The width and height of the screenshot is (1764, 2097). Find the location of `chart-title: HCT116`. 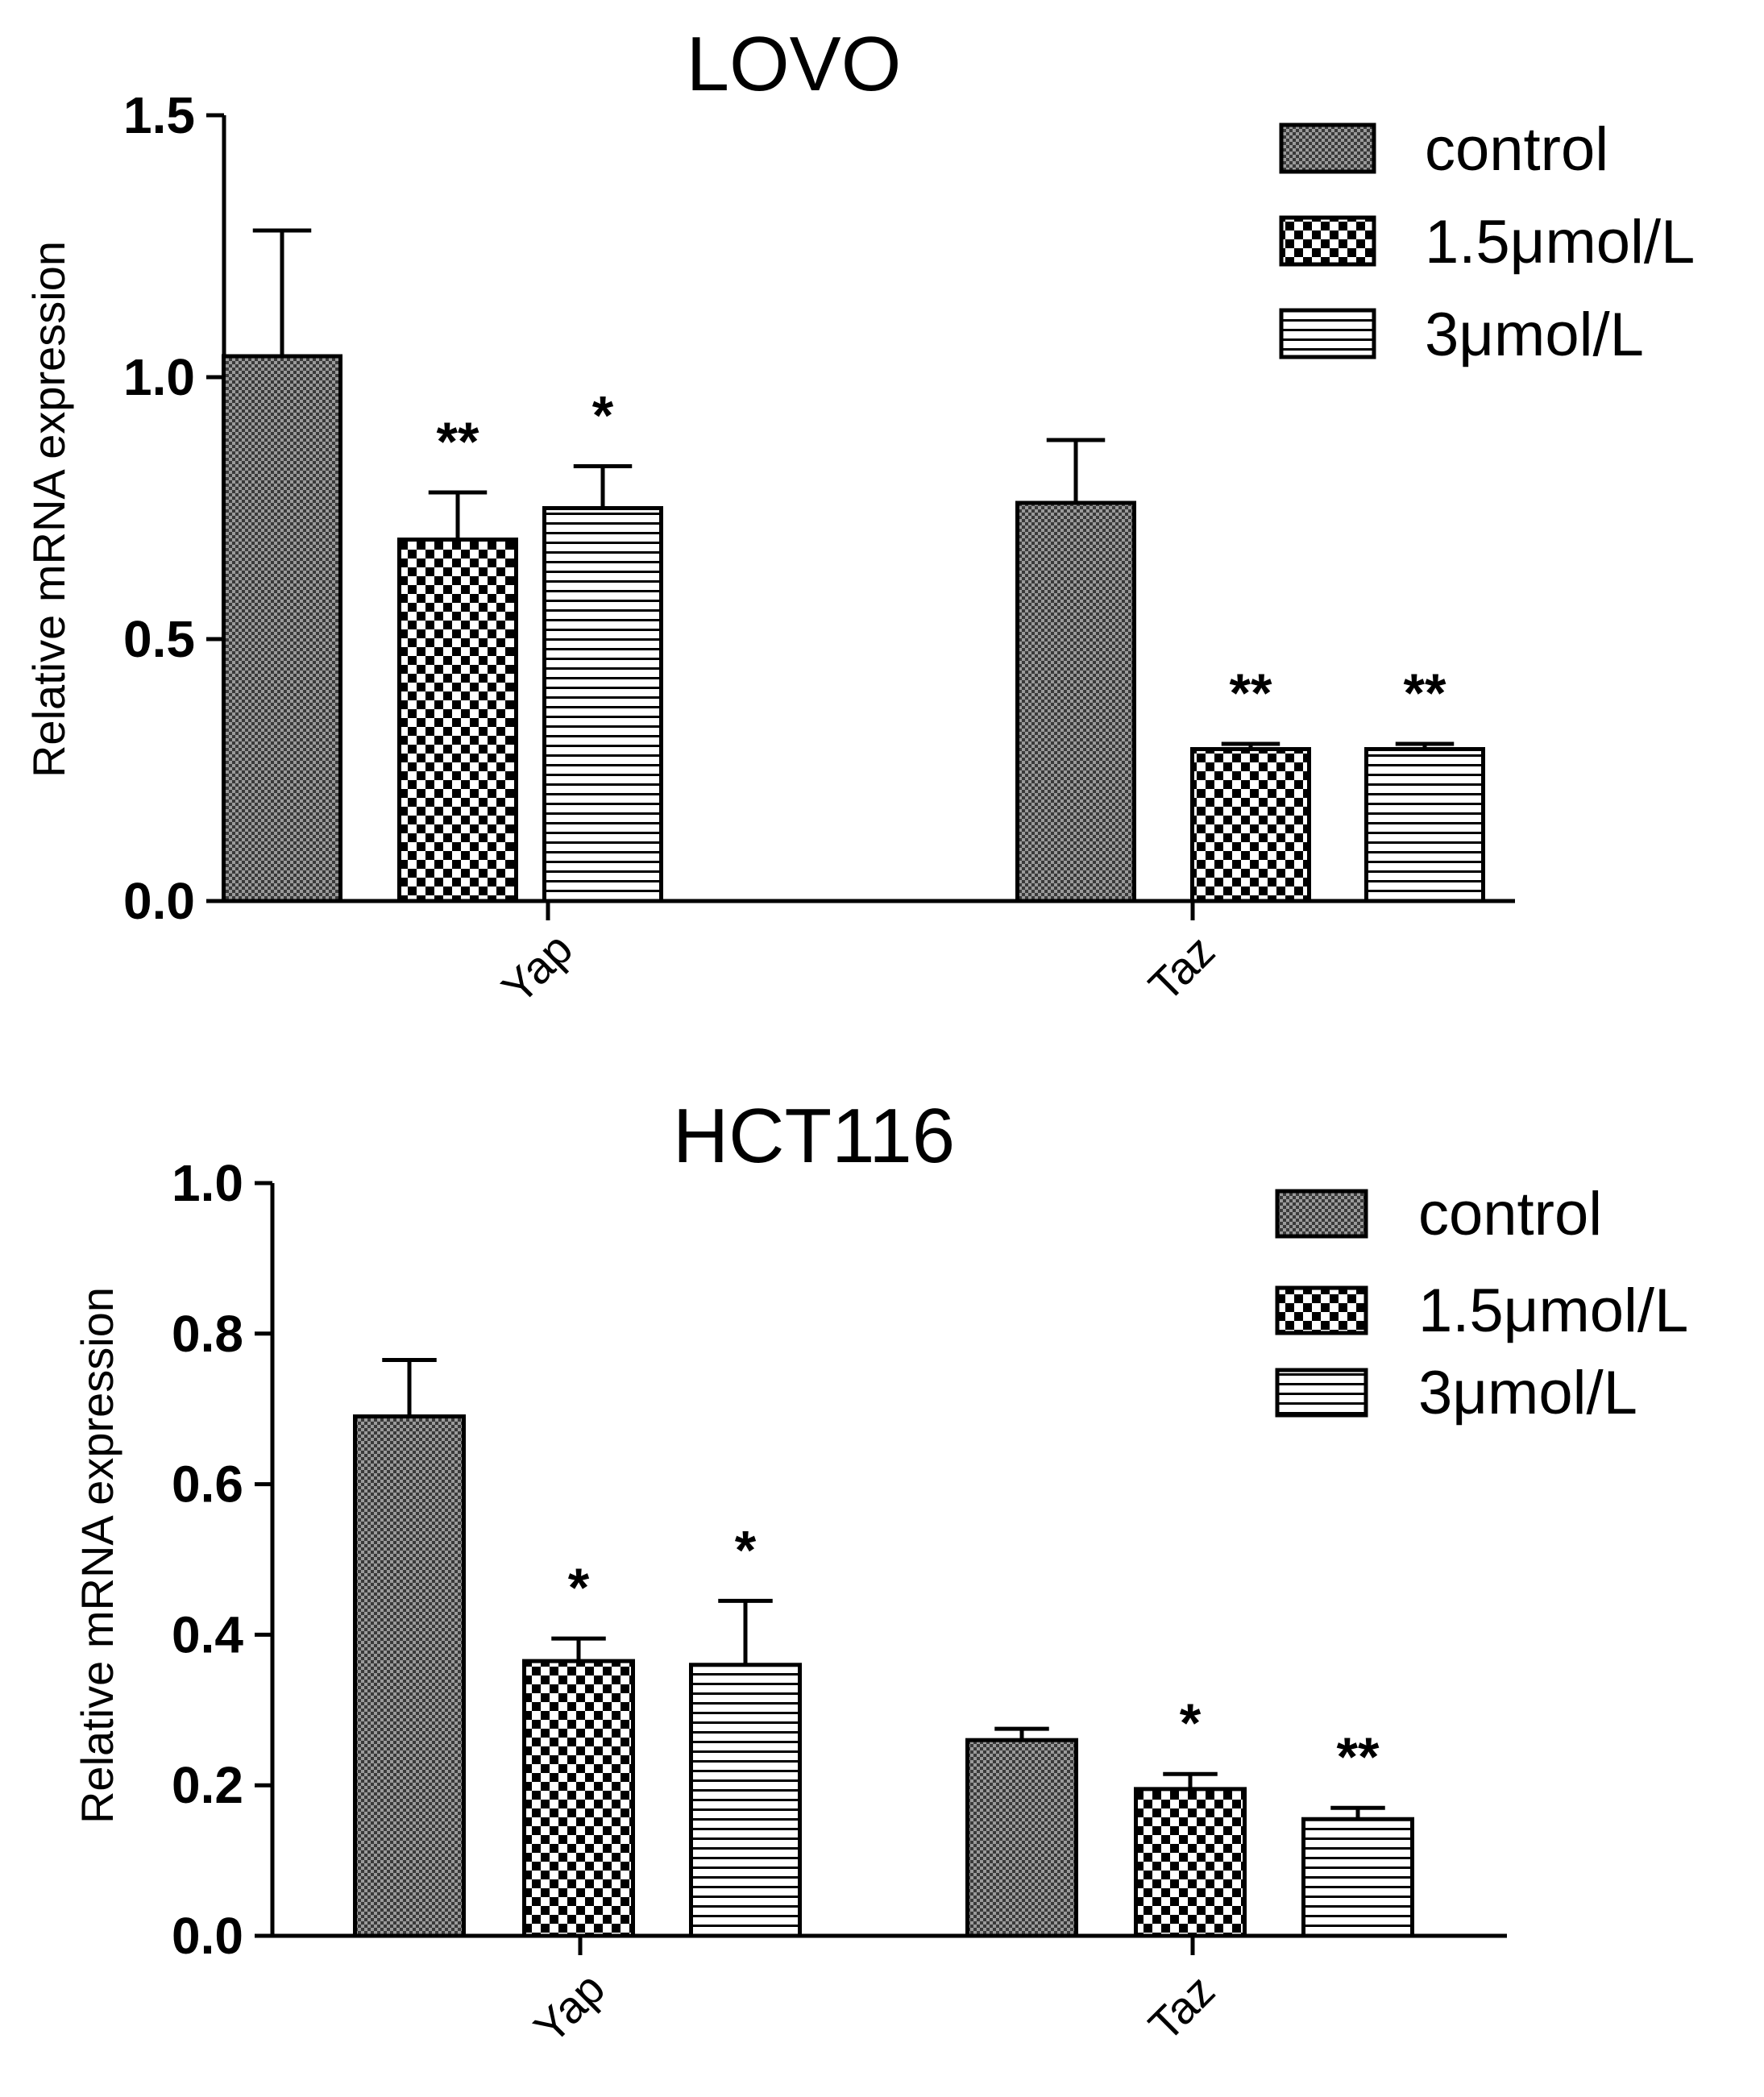

chart-title: HCT116 is located at coordinates (814, 1136).